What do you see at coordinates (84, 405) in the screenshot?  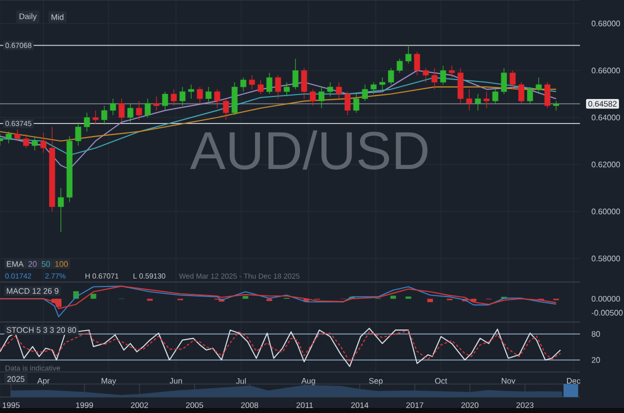 I see `x-tick-label: 1999` at bounding box center [84, 405].